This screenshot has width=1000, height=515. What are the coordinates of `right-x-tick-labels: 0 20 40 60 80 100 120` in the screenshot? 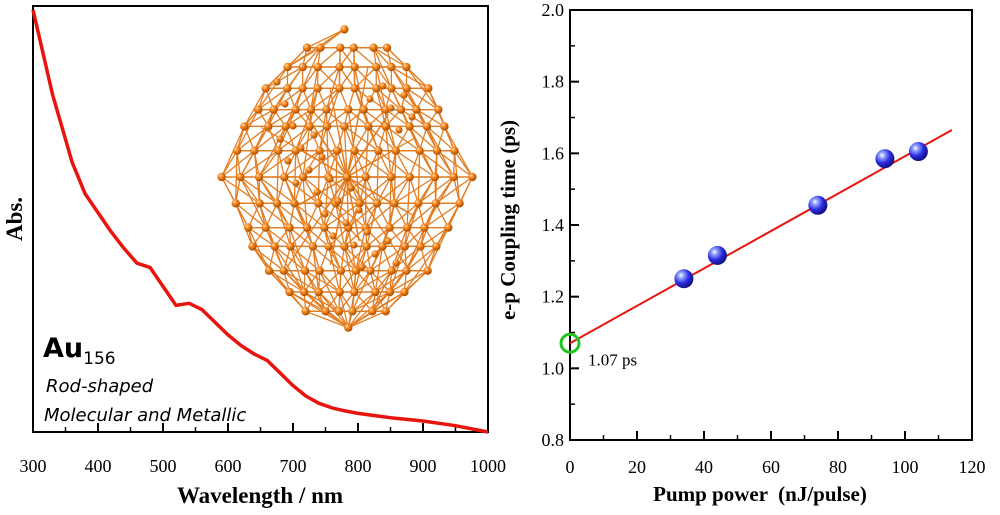 It's located at (776, 467).